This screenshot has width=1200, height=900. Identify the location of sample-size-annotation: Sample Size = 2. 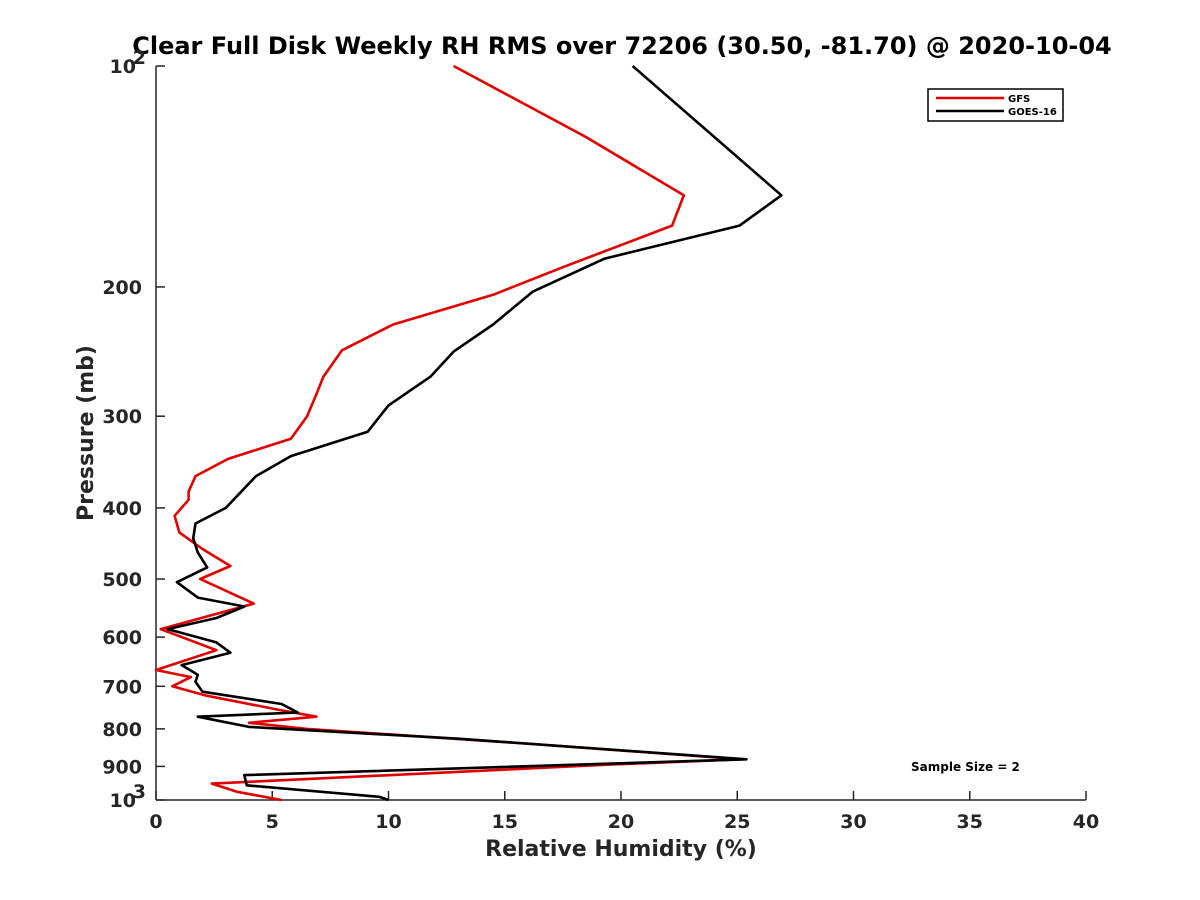
(965, 767).